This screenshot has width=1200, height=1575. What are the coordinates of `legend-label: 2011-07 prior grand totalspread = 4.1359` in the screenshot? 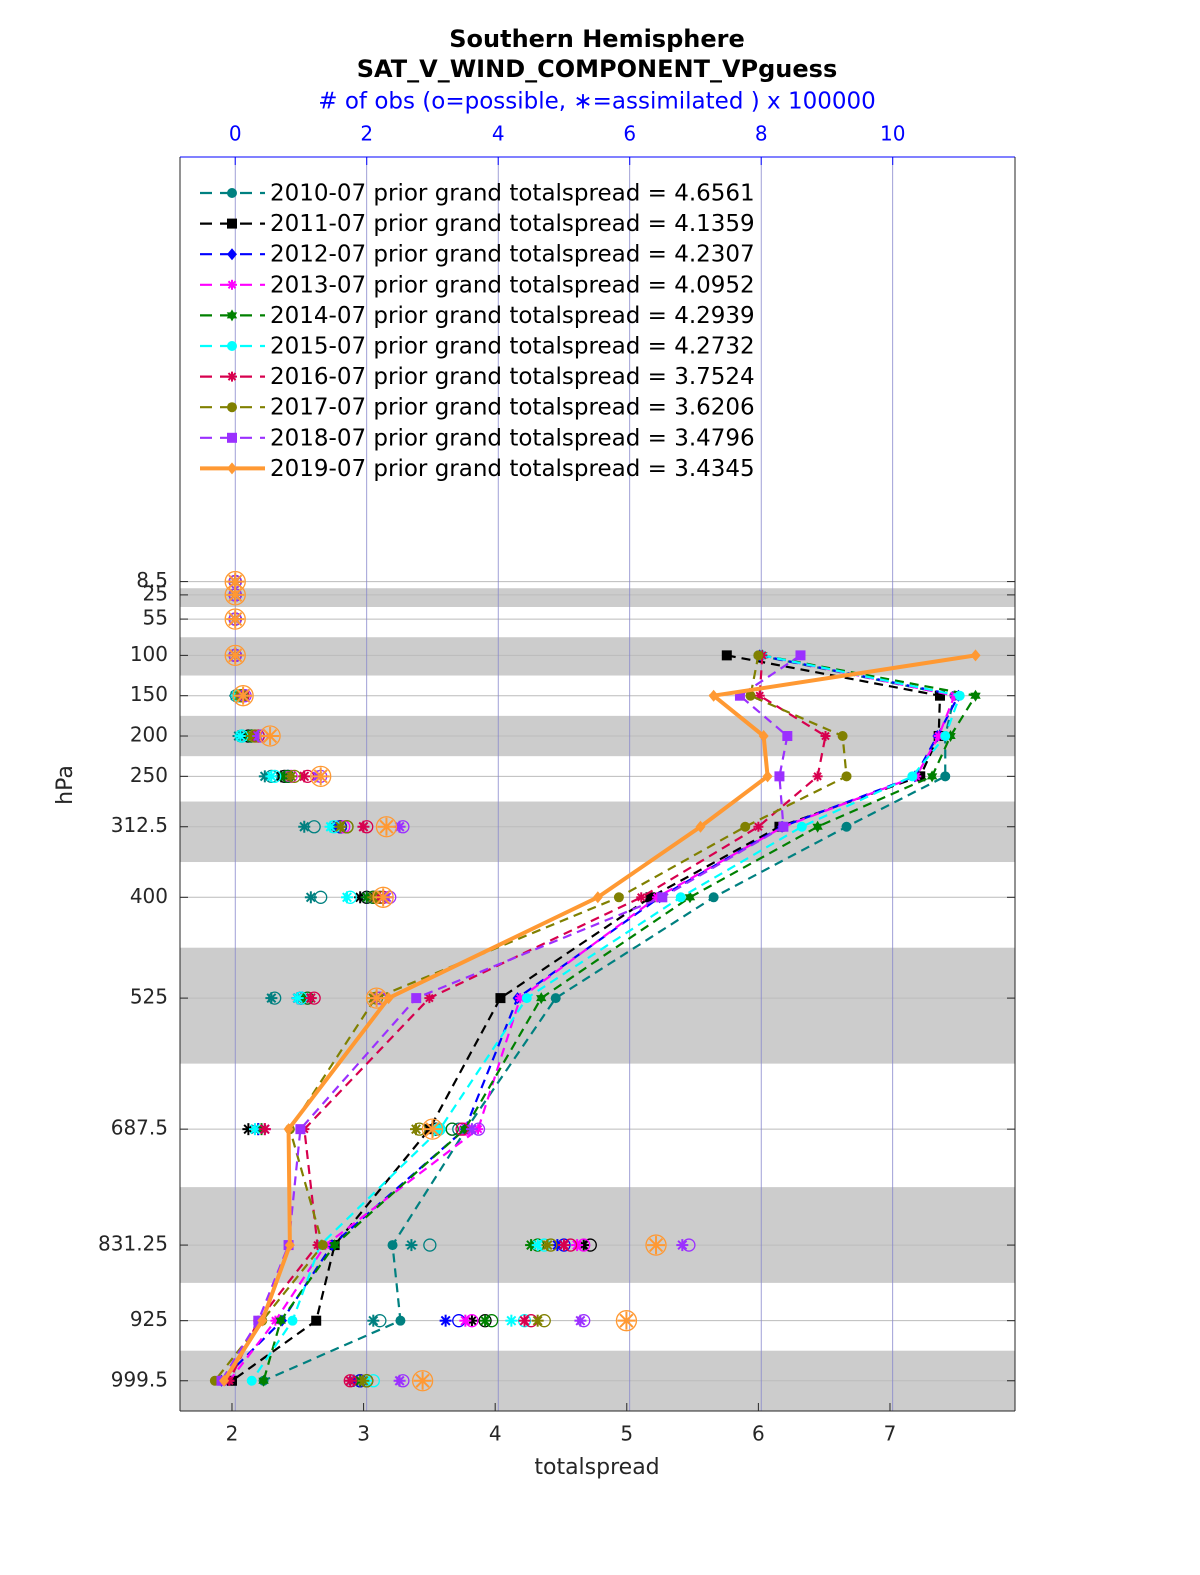 It's located at (512, 224).